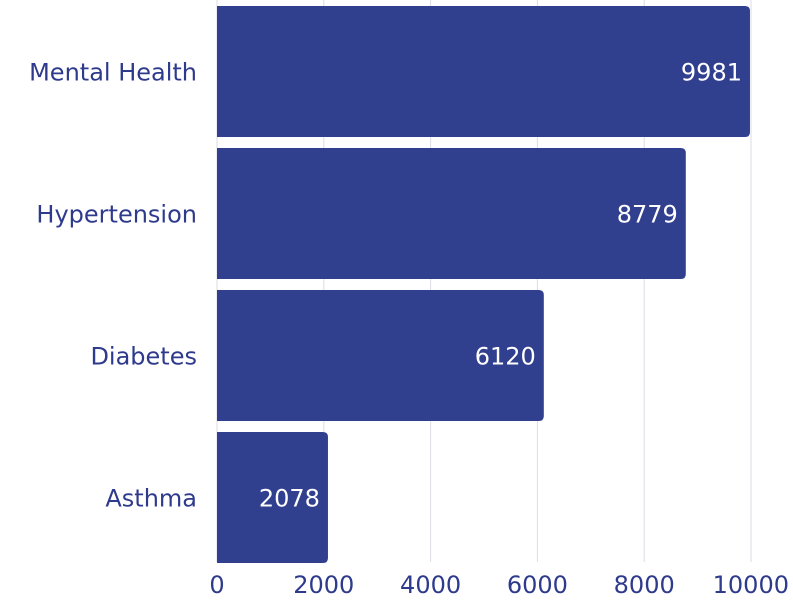 This screenshot has height=604, width=793. What do you see at coordinates (751, 585) in the screenshot?
I see `x-tick-label-10000: 10000` at bounding box center [751, 585].